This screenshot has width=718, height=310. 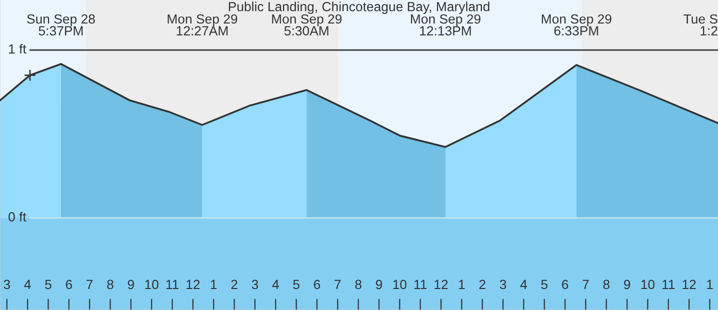 What do you see at coordinates (445, 25) in the screenshot?
I see `annotation: Mon Sep 29 12:13PM` at bounding box center [445, 25].